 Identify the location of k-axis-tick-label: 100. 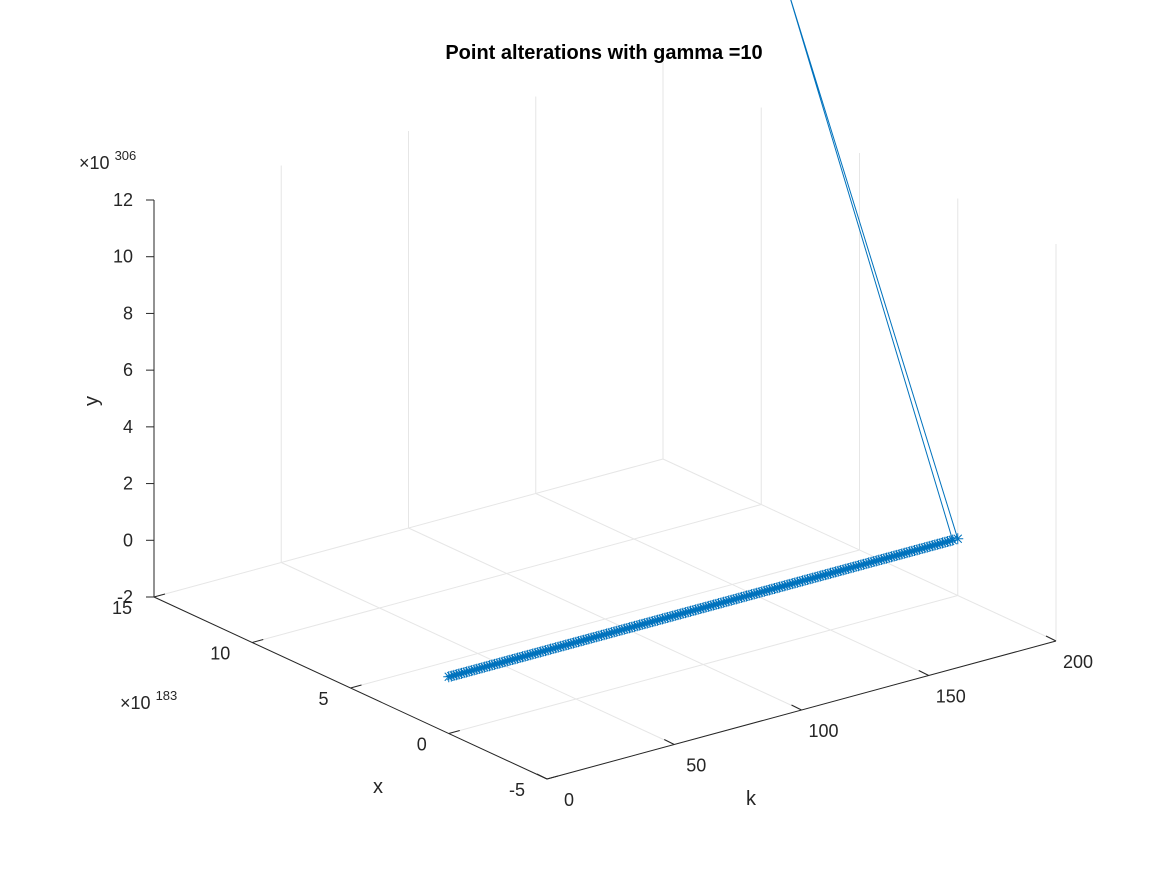
(823, 731).